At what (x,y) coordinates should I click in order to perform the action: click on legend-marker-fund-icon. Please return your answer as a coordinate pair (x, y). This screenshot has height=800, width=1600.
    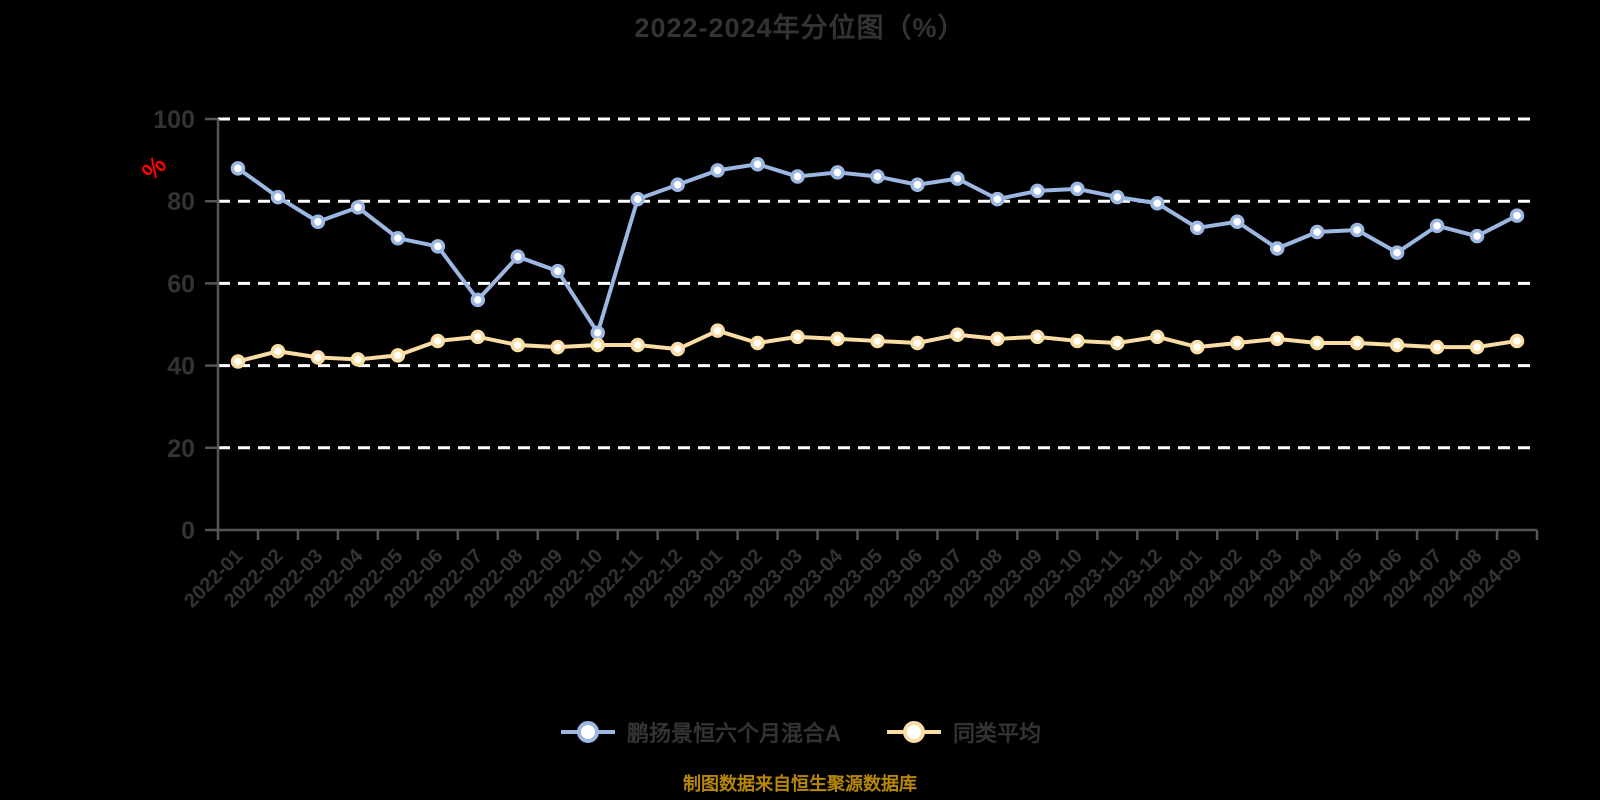
    Looking at the image, I should click on (588, 732).